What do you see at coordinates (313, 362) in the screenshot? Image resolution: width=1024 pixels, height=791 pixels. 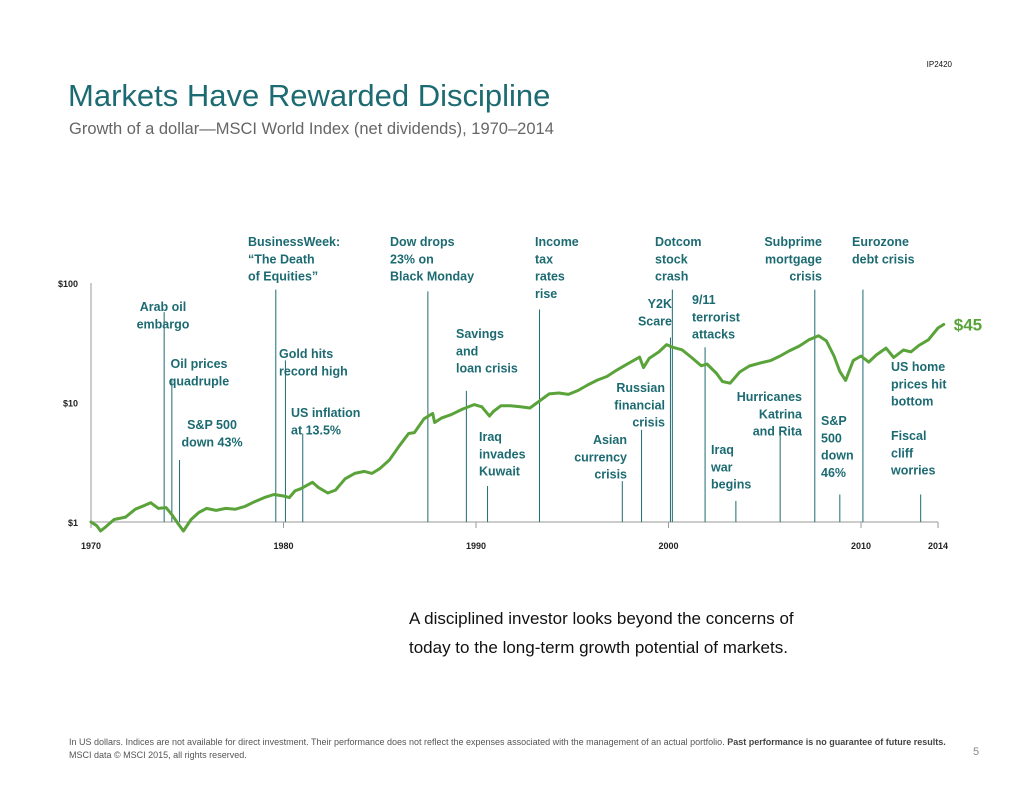 I see `event-label: Gold hits record high` at bounding box center [313, 362].